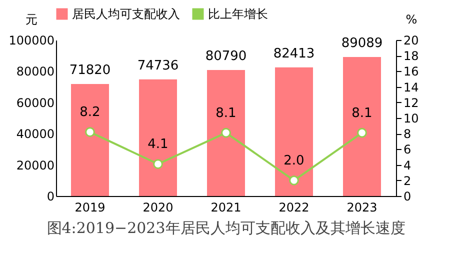 Image resolution: width=451 pixels, height=262 pixels. I want to click on data-label: 80790, so click(226, 56).